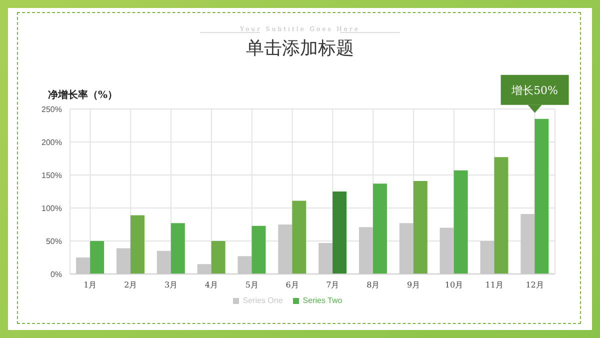  What do you see at coordinates (52, 175) in the screenshot?
I see `y-tick-label: 150%` at bounding box center [52, 175].